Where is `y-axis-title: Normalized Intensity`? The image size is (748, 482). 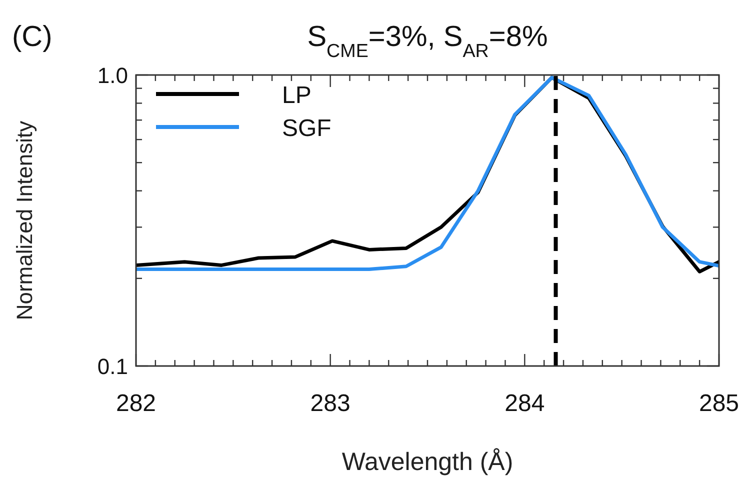 y-axis-title: Normalized Intensity is located at coordinates (24, 220).